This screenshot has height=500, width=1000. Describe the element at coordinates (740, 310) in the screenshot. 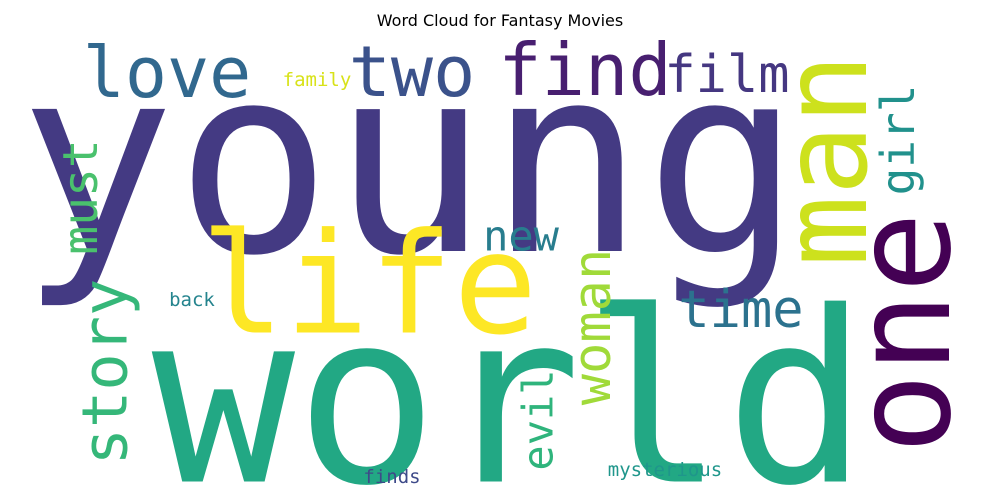

I see `word-time: time` at that location.